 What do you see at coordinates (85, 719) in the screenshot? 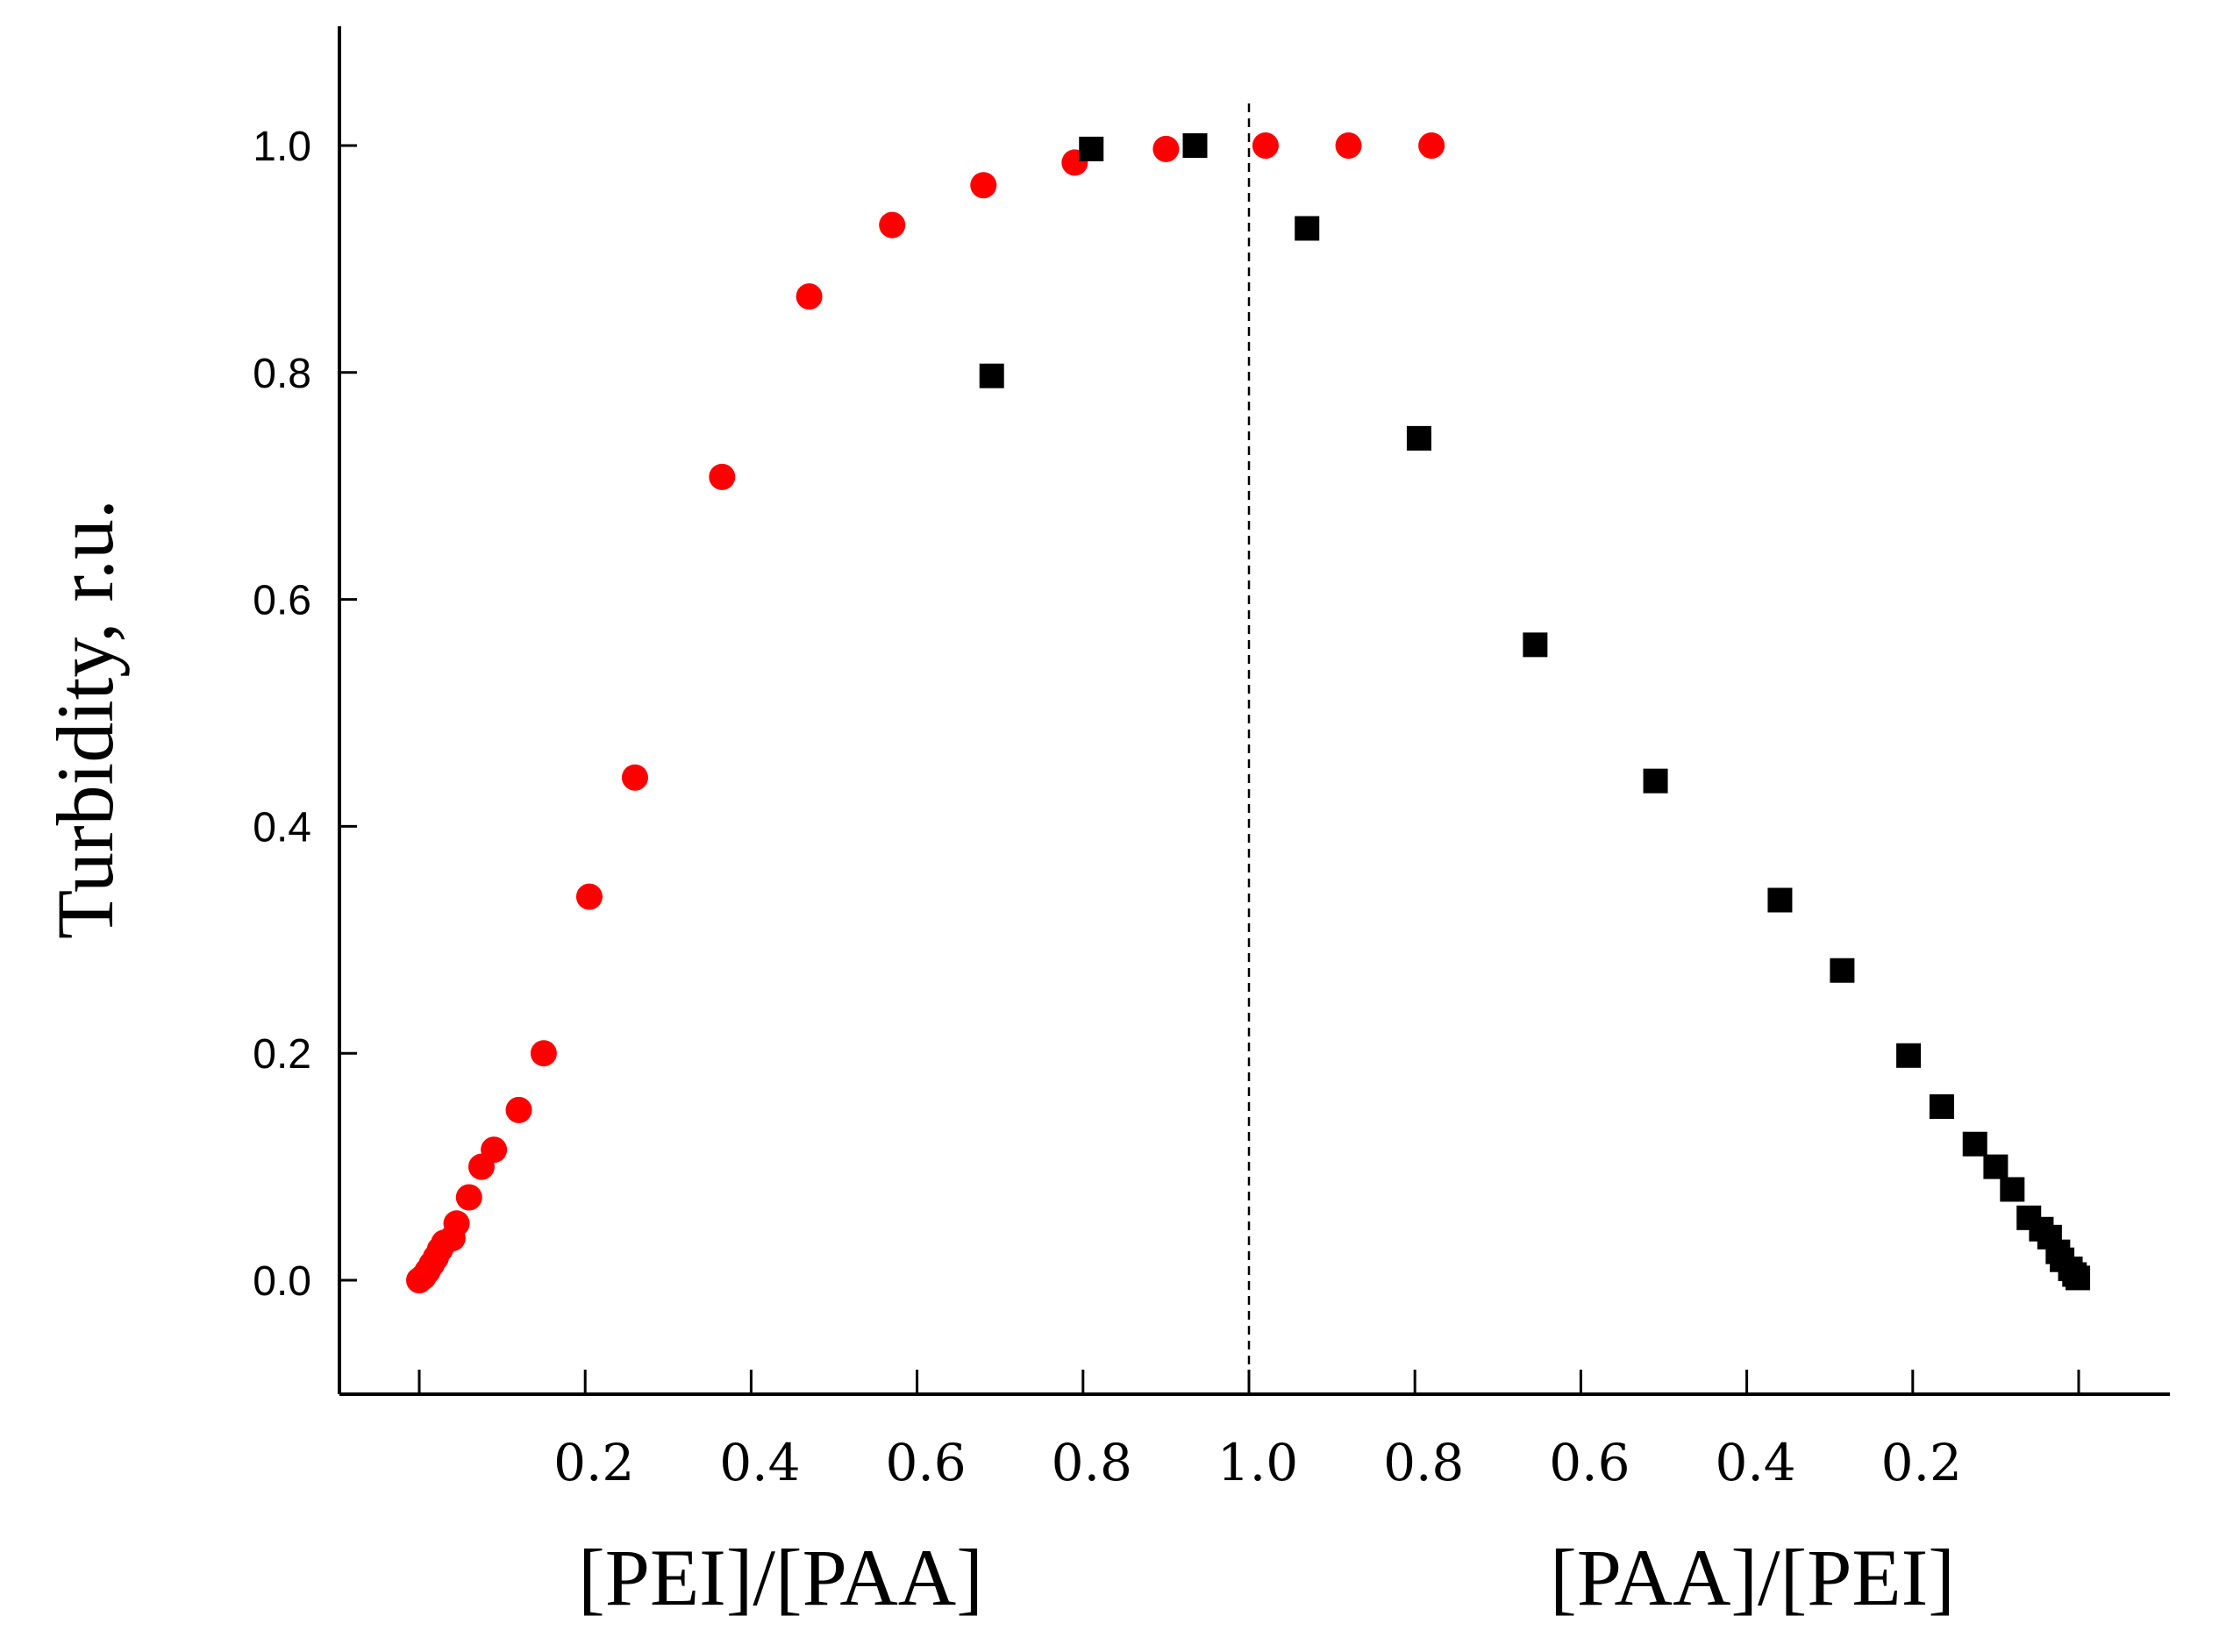
I see `y-axis-title: Turbidity, r.u.` at bounding box center [85, 719].